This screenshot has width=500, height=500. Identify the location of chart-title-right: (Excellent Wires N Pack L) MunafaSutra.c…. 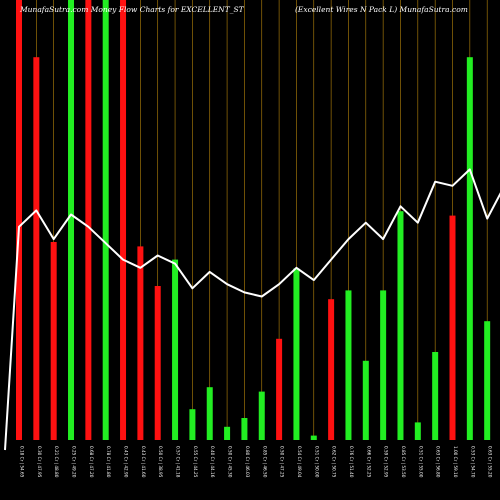
(381, 9).